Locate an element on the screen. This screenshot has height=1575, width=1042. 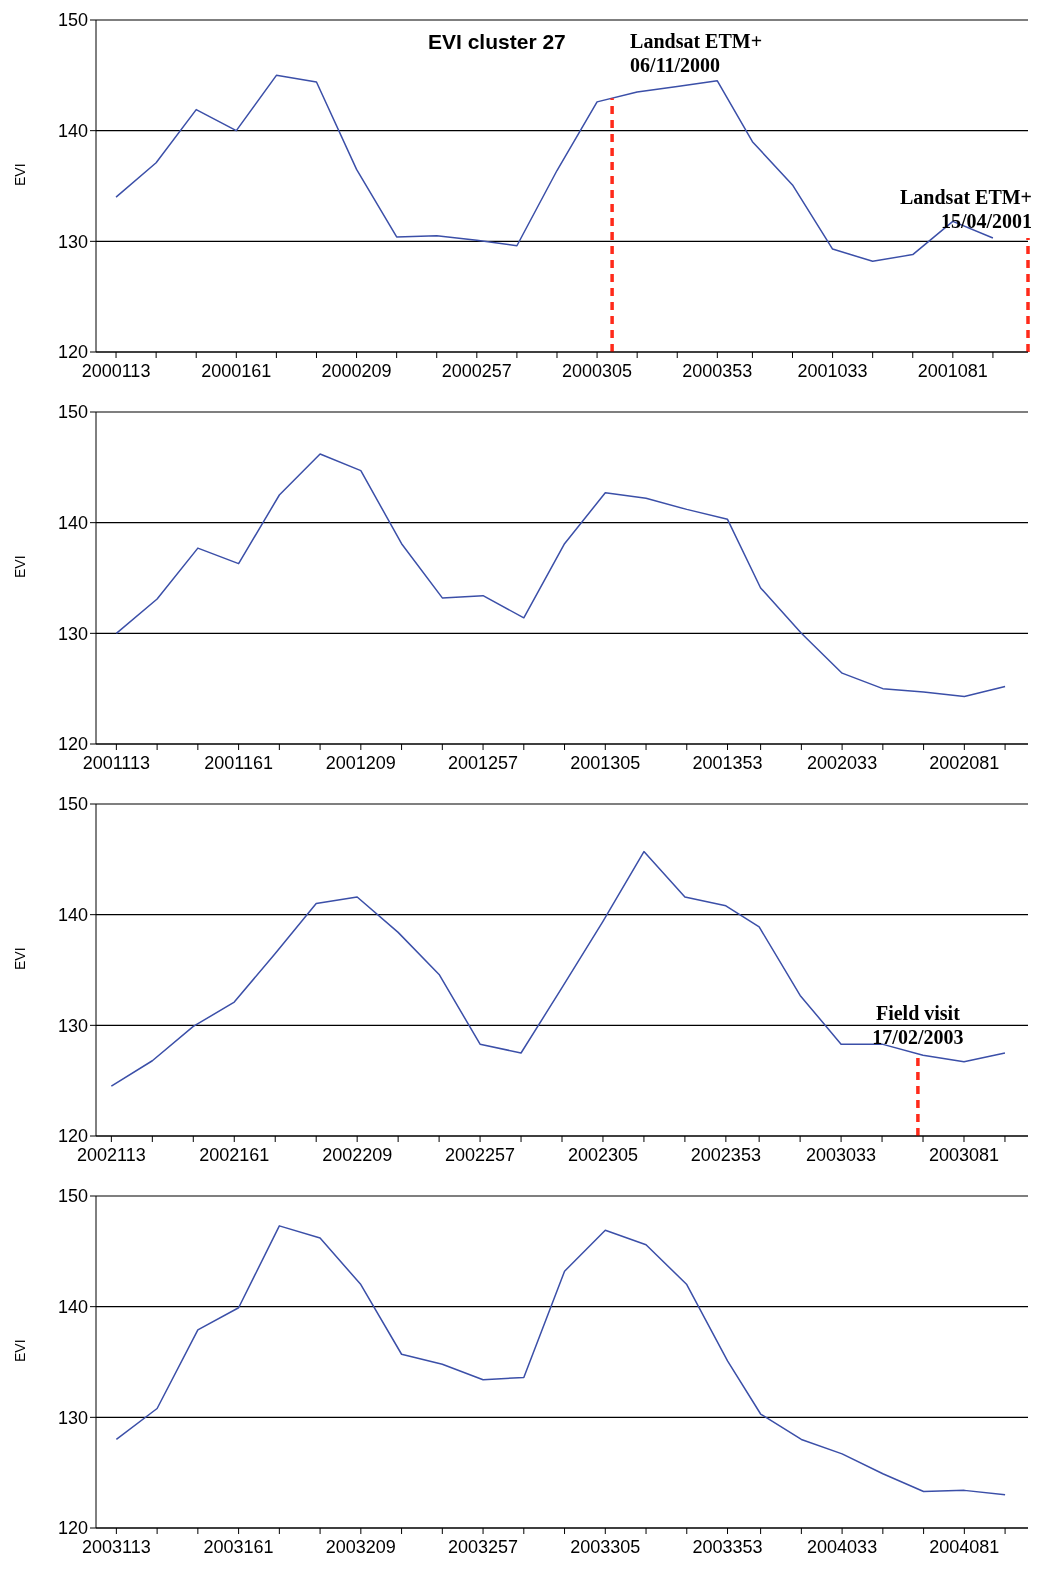
x-tick-label: 2001081 is located at coordinates (952, 370).